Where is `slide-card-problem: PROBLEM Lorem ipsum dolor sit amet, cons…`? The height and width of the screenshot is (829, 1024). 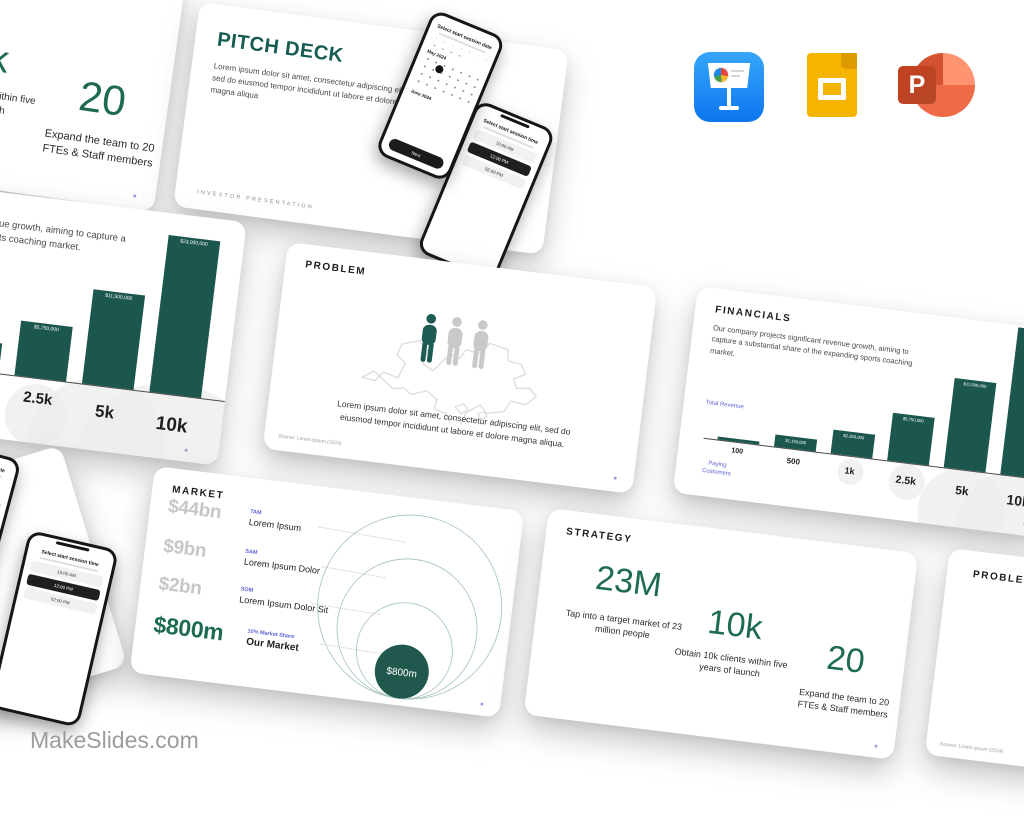
slide-card-problem: PROBLEM Lorem ipsum dolor sit amet, cons… is located at coordinates (460, 368).